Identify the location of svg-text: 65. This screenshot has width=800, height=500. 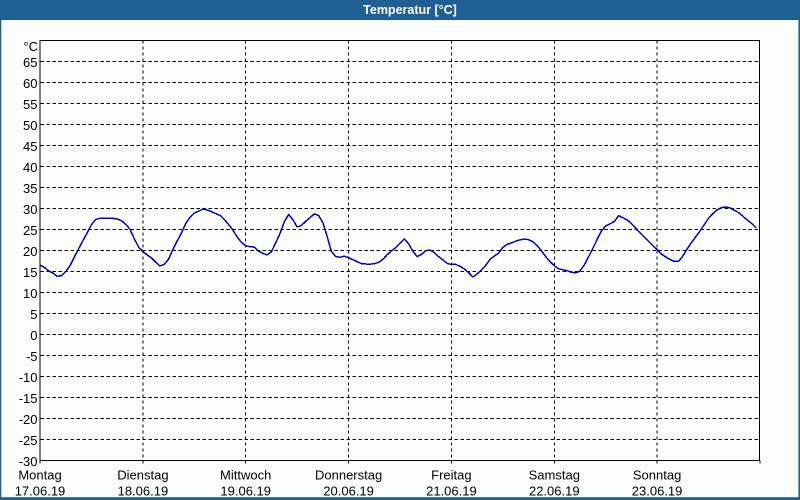
(30, 62).